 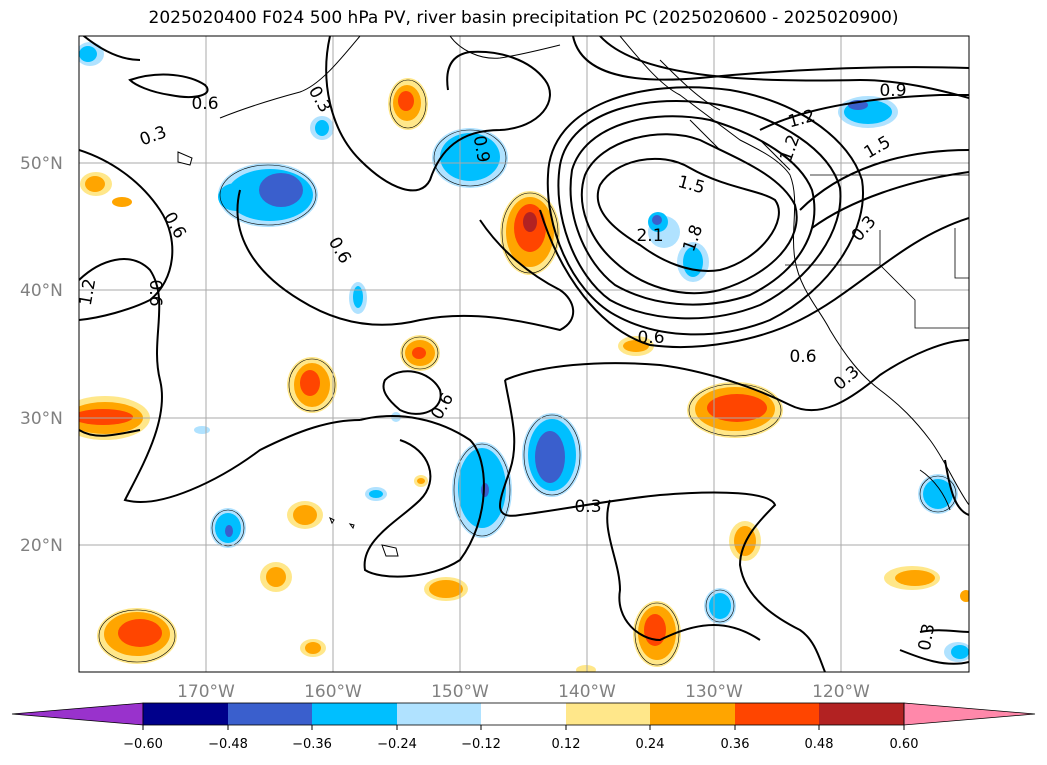 What do you see at coordinates (312, 744) in the screenshot?
I see `colorbar-tick-label: −0.36` at bounding box center [312, 744].